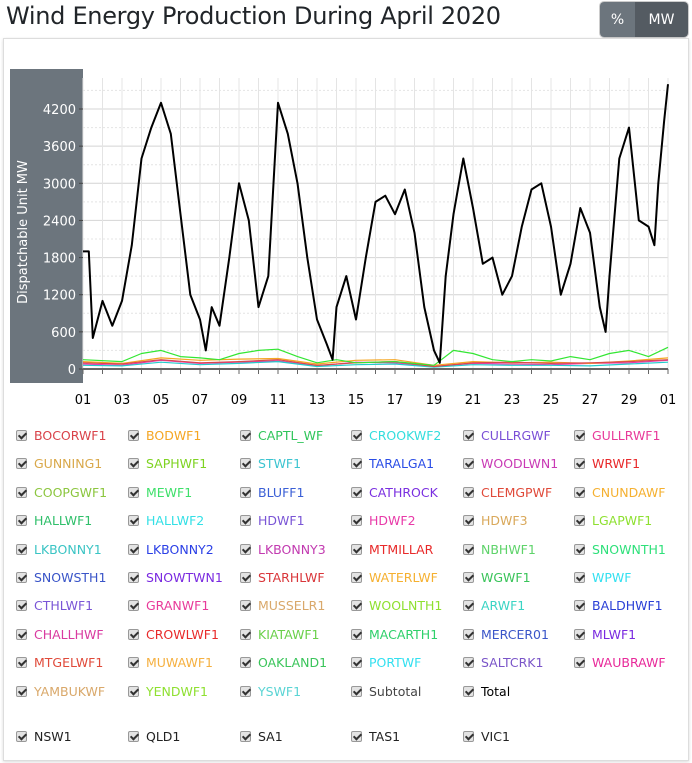  What do you see at coordinates (499, 549) in the screenshot?
I see `legend-item-nbhwf1: NBHWF1` at bounding box center [499, 549].